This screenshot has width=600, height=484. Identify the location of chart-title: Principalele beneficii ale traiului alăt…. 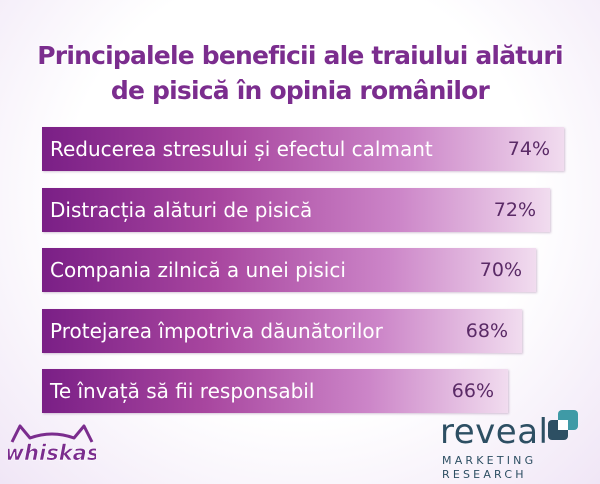
(300, 73).